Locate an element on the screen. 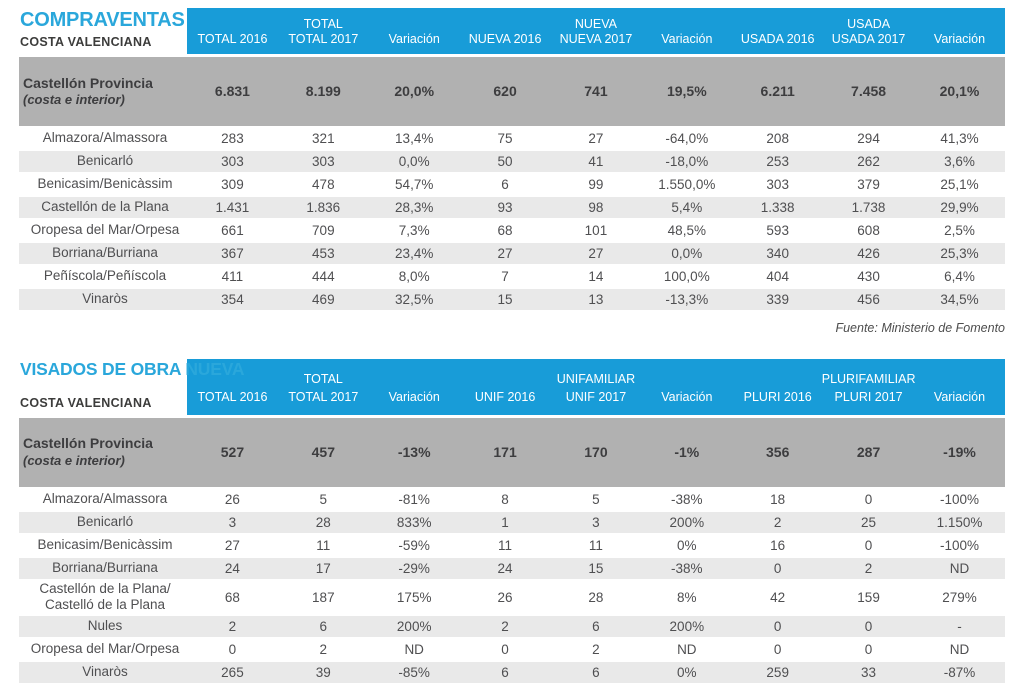 The height and width of the screenshot is (684, 1024). value-cell: 42 is located at coordinates (778, 596).